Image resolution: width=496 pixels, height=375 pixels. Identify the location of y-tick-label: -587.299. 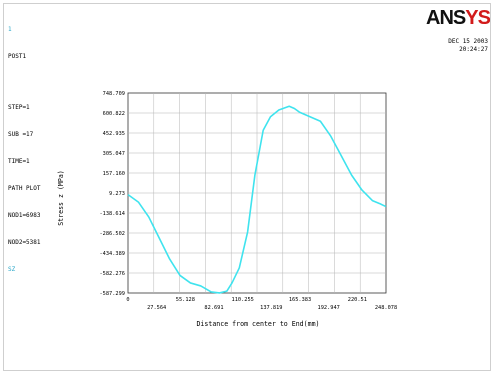
(112, 294).